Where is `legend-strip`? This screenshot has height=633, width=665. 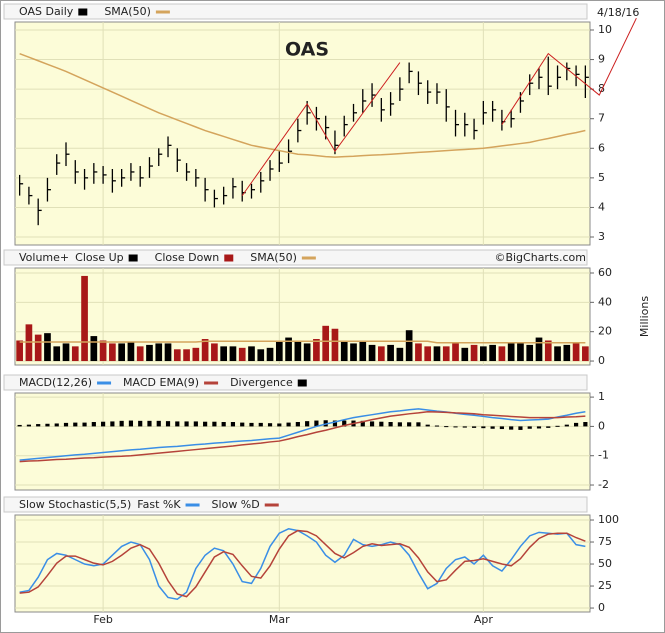
legend-strip is located at coordinates (295, 257).